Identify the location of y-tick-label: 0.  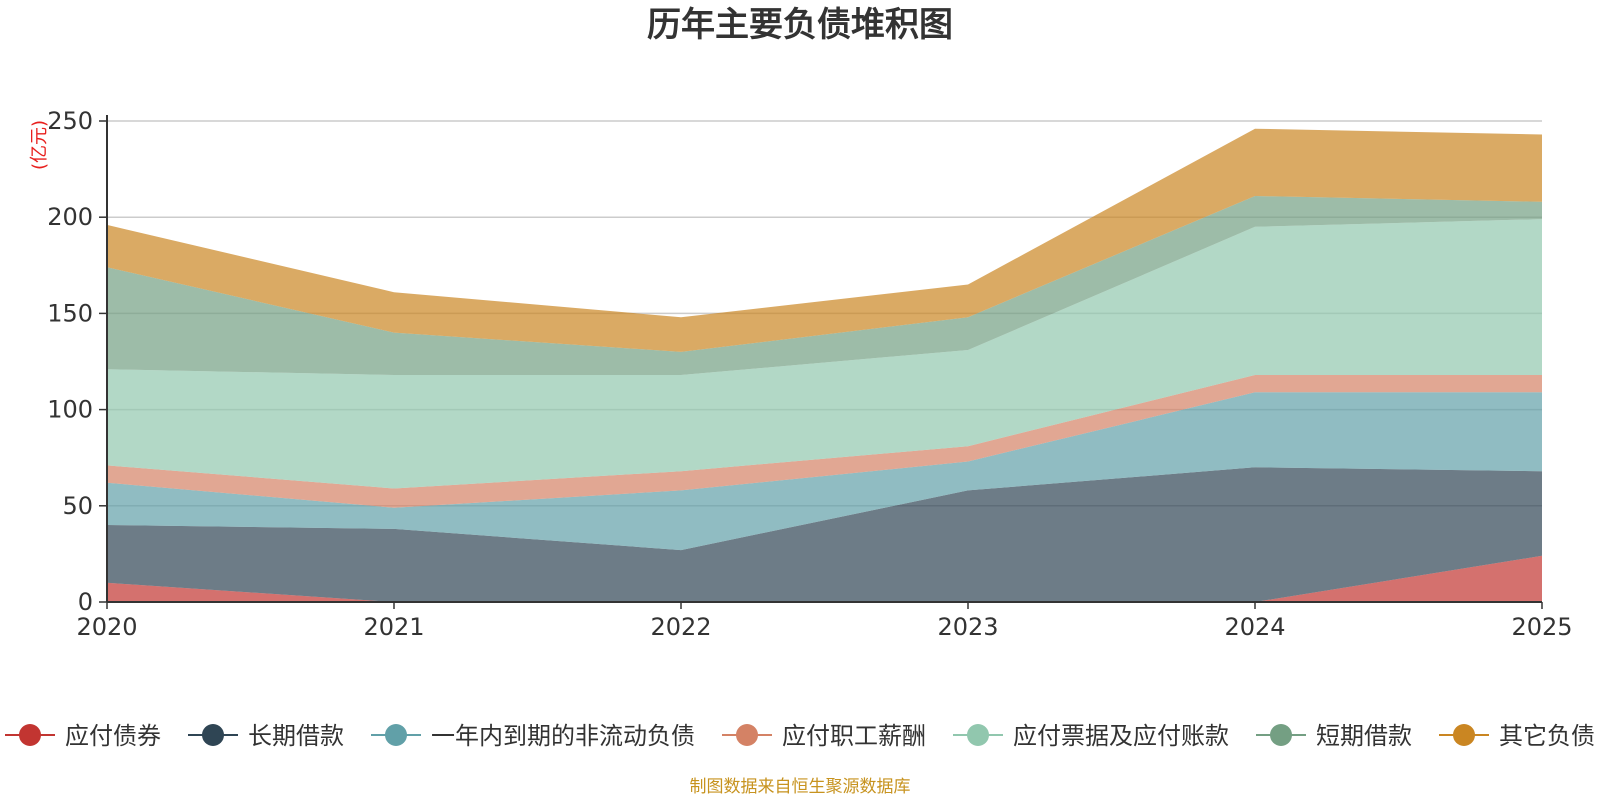
(85, 602).